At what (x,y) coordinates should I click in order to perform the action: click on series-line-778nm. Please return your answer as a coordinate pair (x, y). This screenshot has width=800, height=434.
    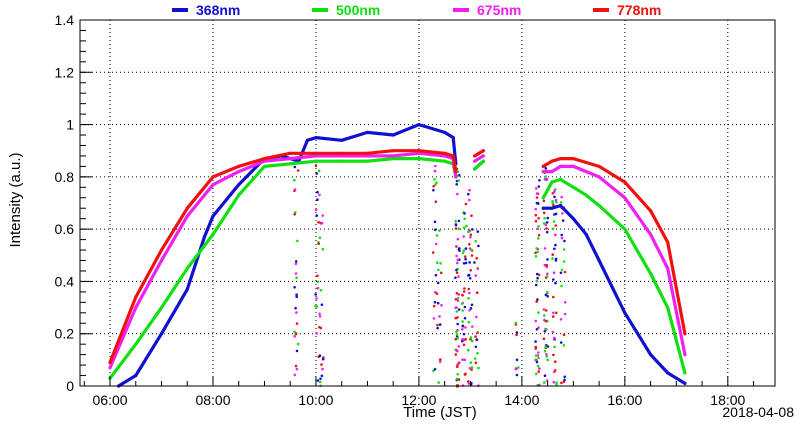
    Looking at the image, I should click on (479, 153).